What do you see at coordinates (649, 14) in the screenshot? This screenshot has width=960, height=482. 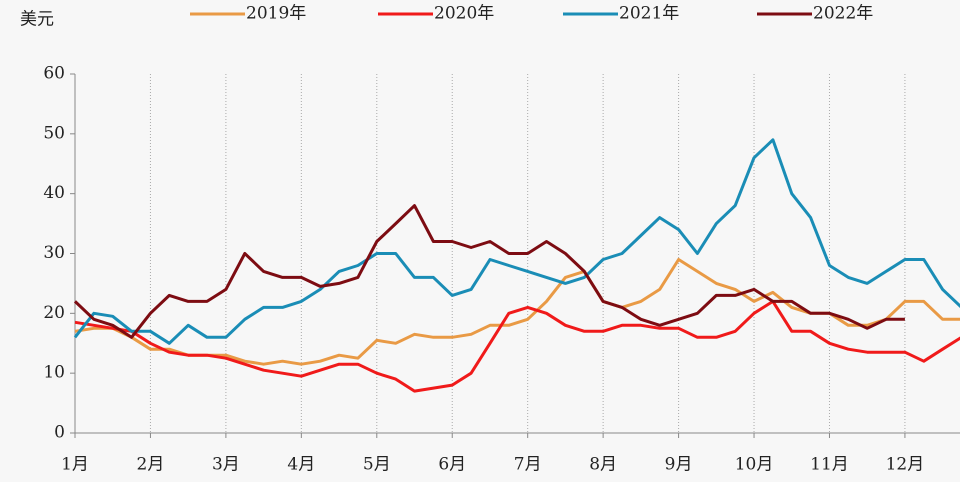 I see `legend-label: 2021年` at bounding box center [649, 14].